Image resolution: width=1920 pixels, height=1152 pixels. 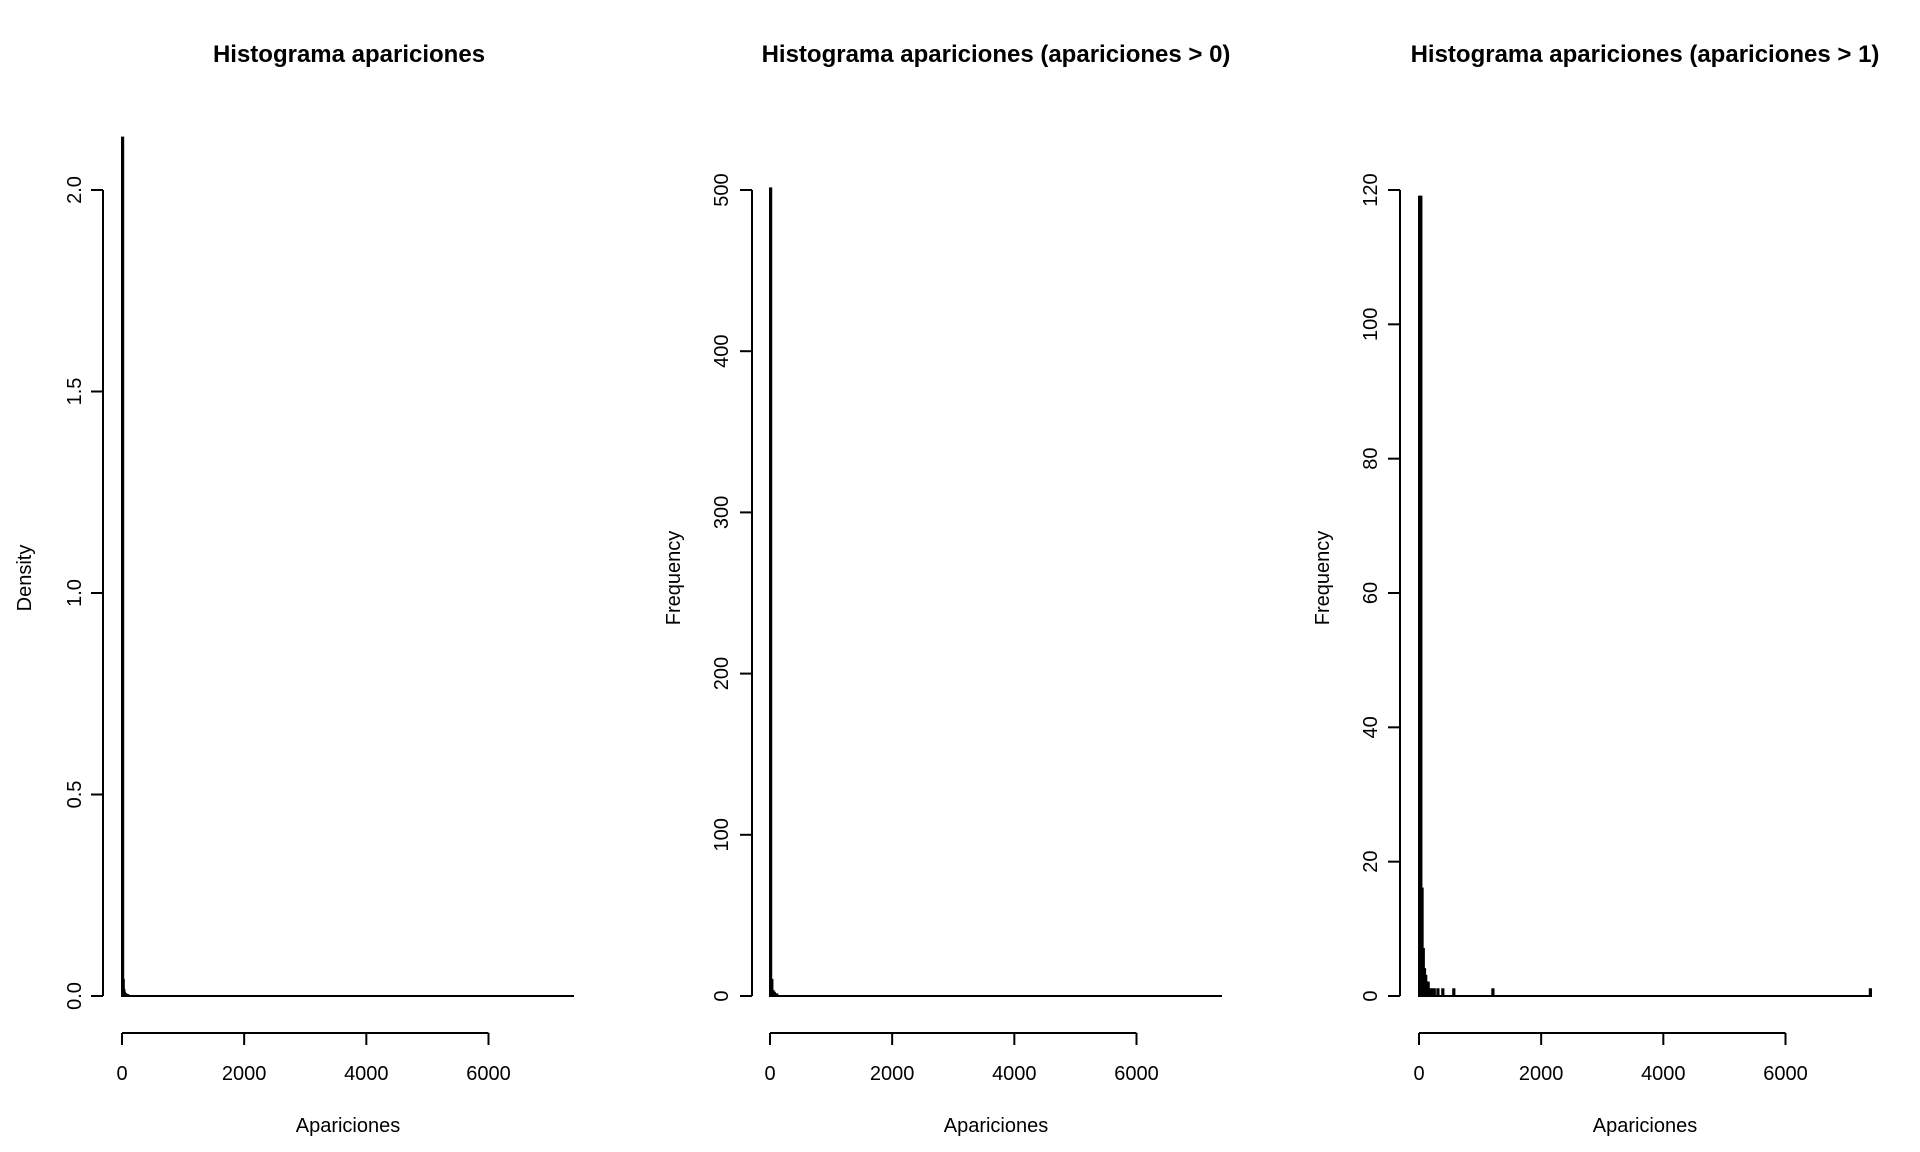 What do you see at coordinates (996, 54) in the screenshot?
I see `chart-title: Histograma apariciones (apariciones > 0)` at bounding box center [996, 54].